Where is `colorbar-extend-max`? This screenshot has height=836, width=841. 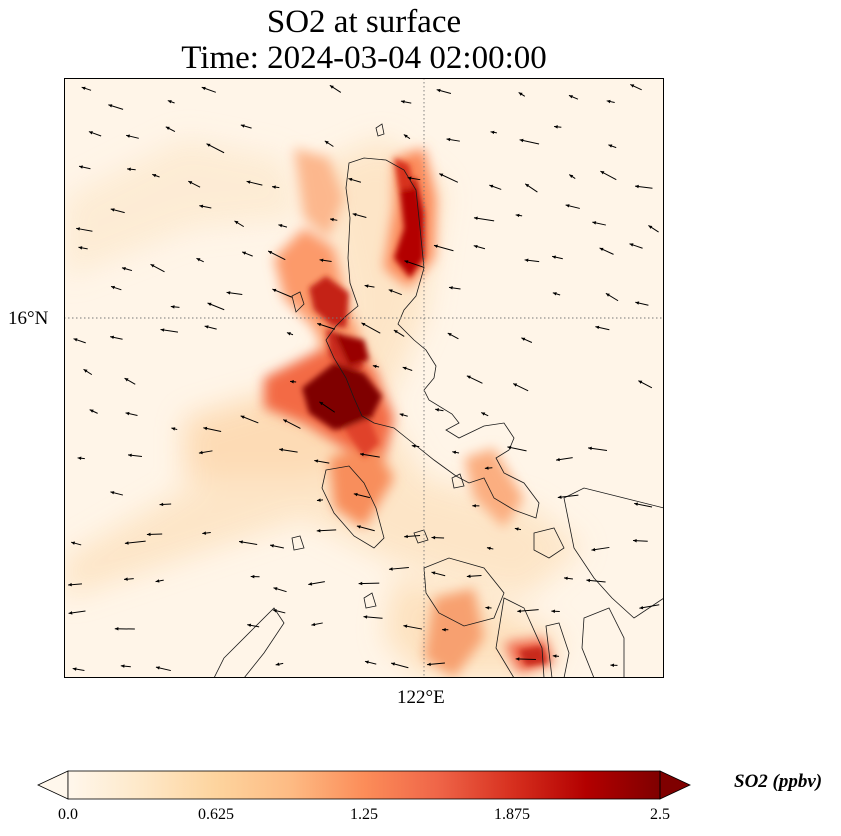 colorbar-extend-max is located at coordinates (675, 785).